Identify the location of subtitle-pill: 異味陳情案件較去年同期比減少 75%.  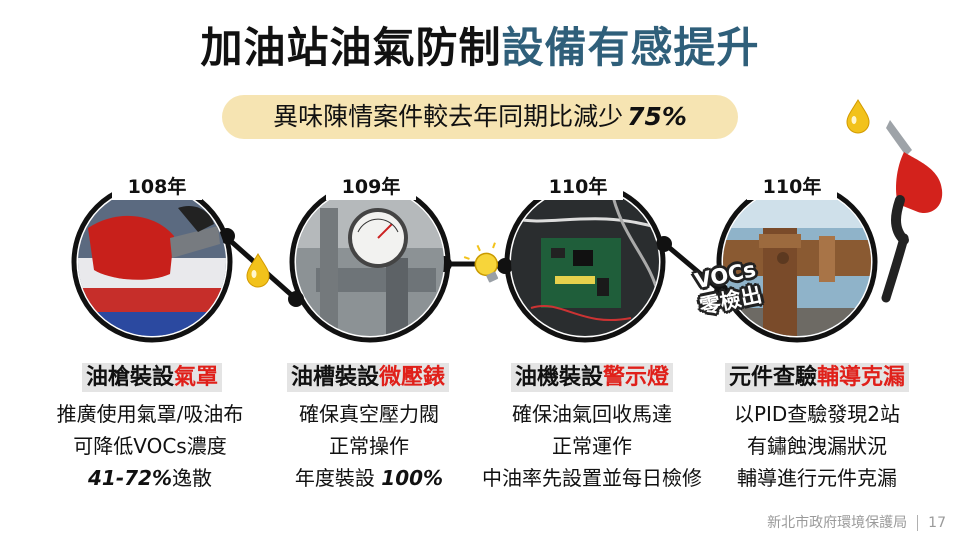
(480, 117).